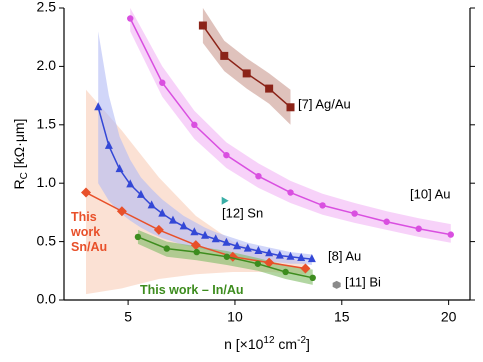 The width and height of the screenshot is (483, 362). I want to click on series-label: [11] Bi, so click(363, 281).